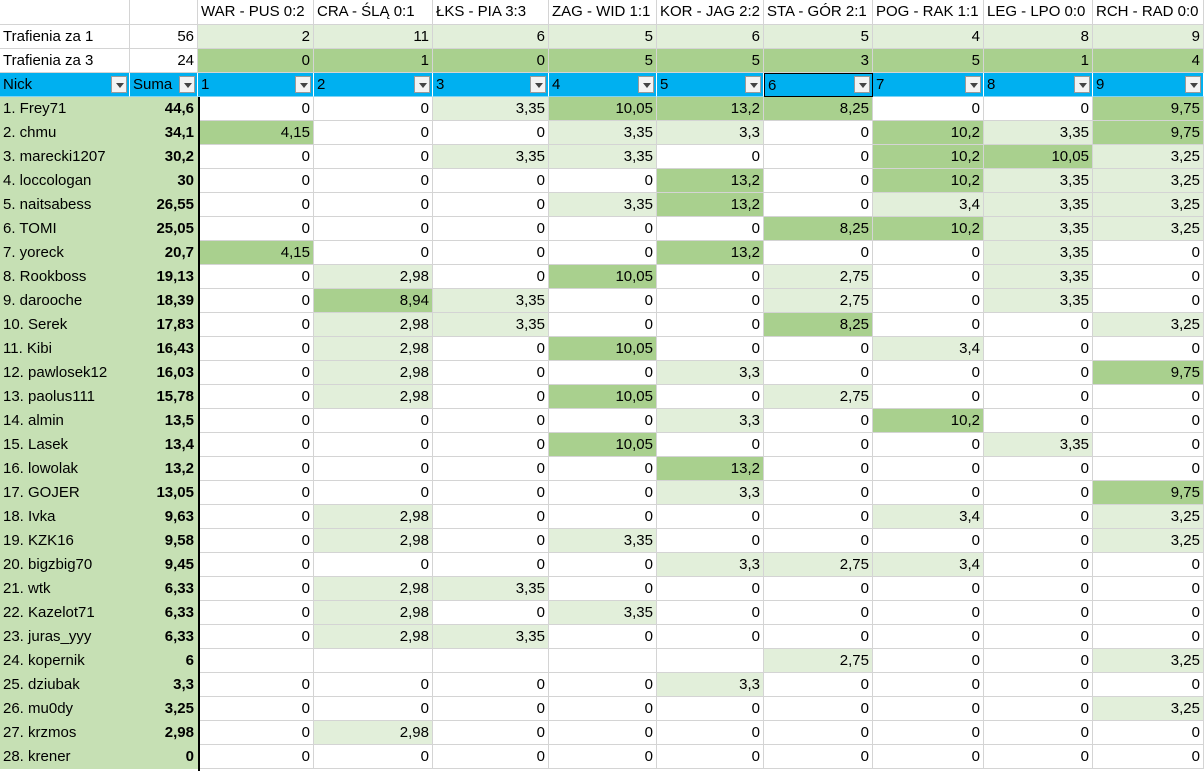 The width and height of the screenshot is (1204, 771). I want to click on player-nick: 5. naitsabess, so click(65, 205).